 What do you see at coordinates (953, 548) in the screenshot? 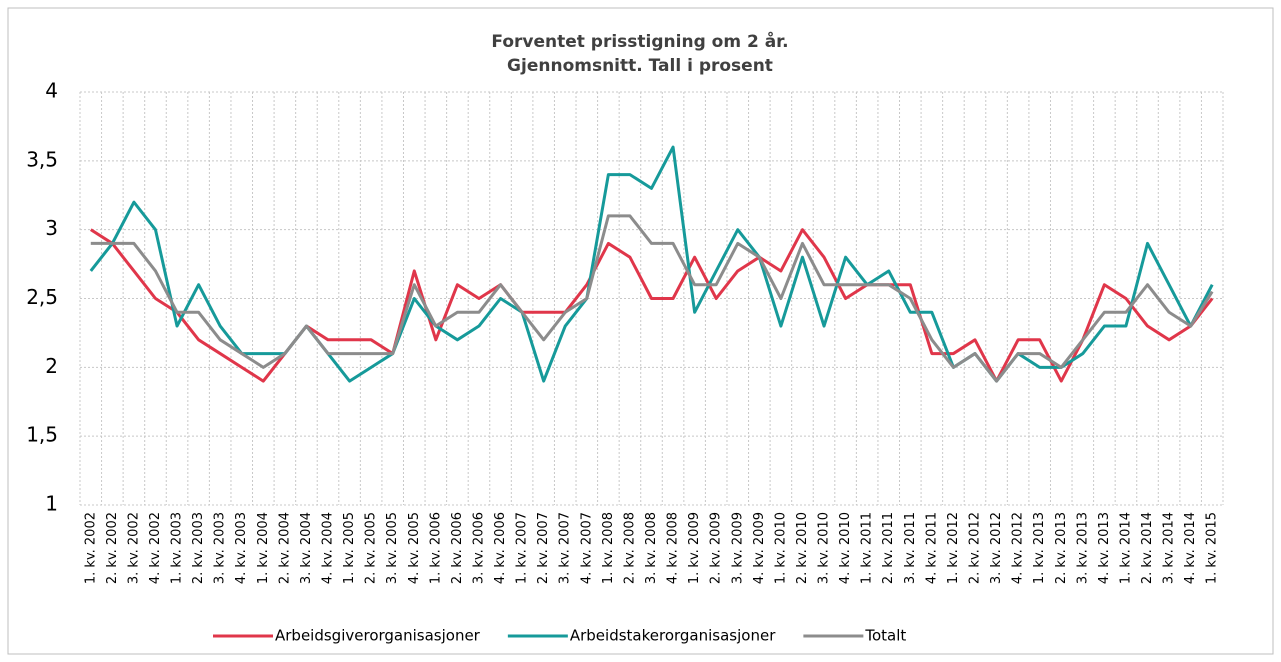
I see `x-tick-label: 1. kv. 2012` at bounding box center [953, 548].